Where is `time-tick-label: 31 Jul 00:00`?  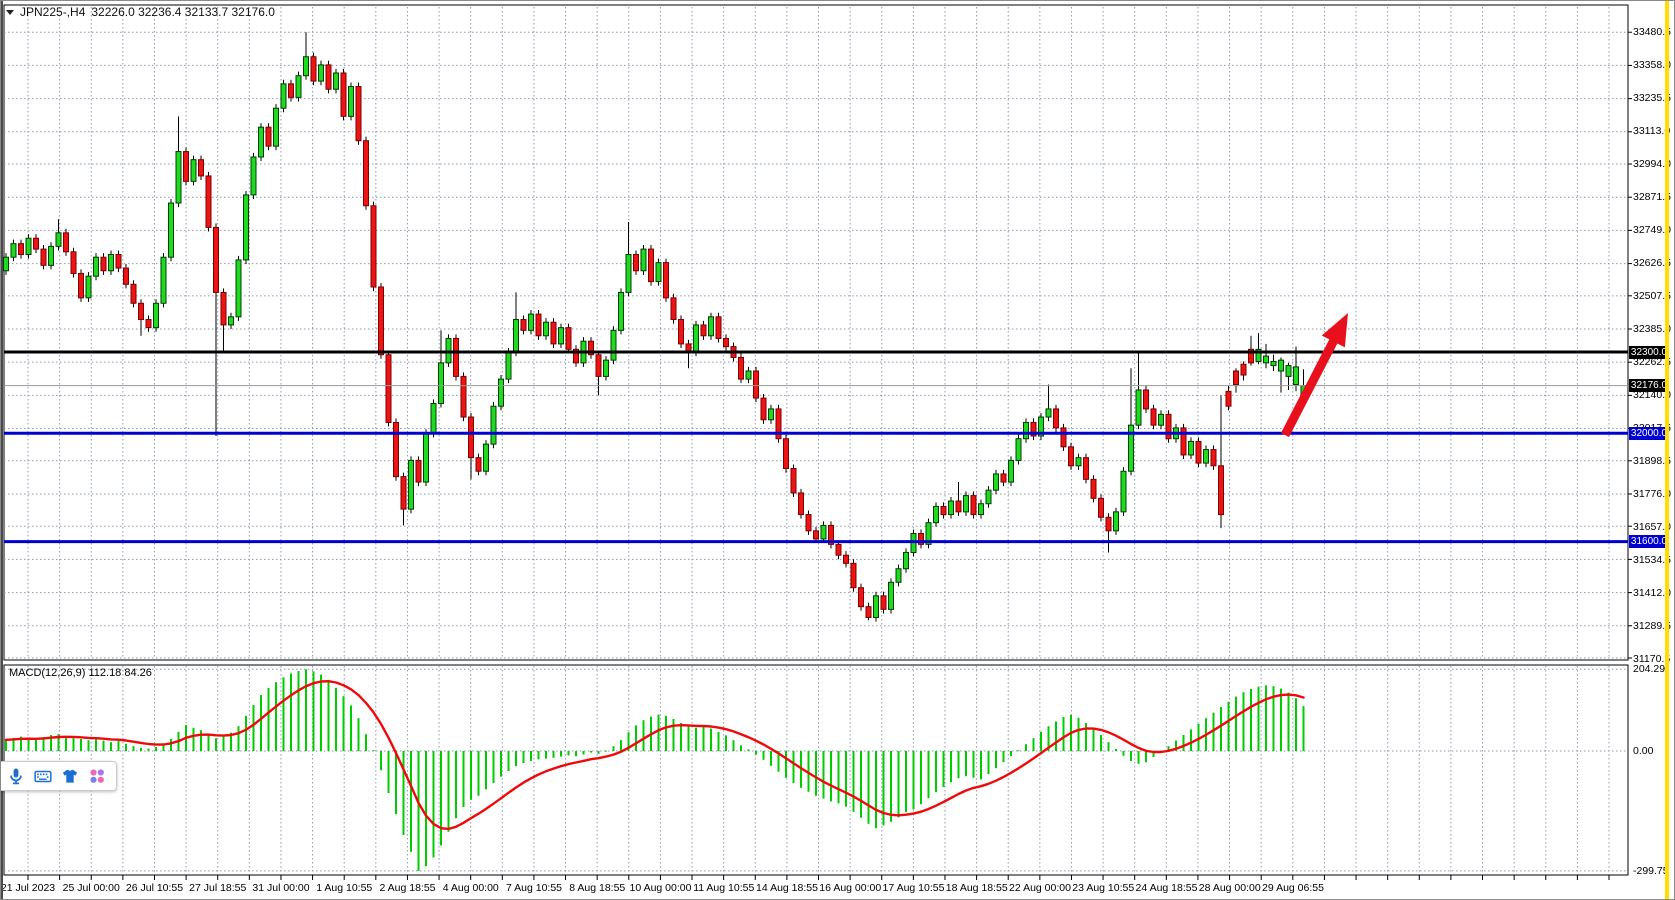
time-tick-label: 31 Jul 00:00 is located at coordinates (281, 888).